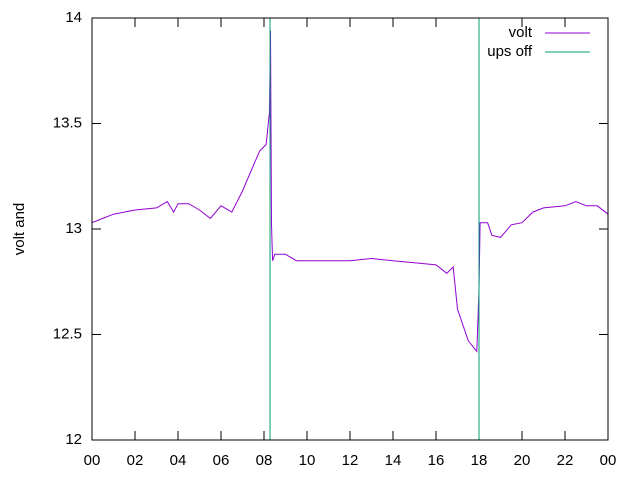  I want to click on x-tick-label: 04, so click(178, 460).